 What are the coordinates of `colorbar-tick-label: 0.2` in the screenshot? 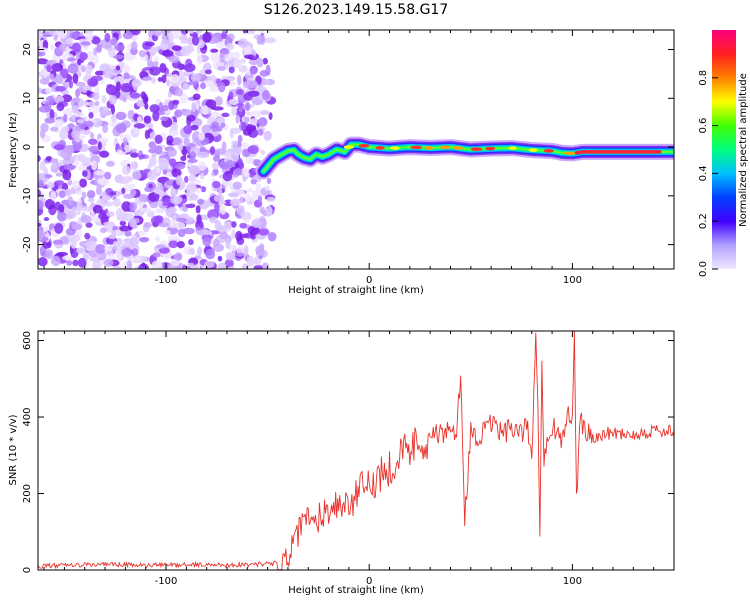 It's located at (703, 221).